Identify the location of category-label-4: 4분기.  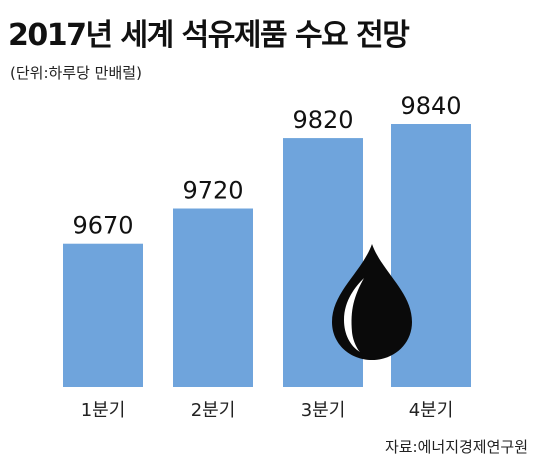
(431, 410).